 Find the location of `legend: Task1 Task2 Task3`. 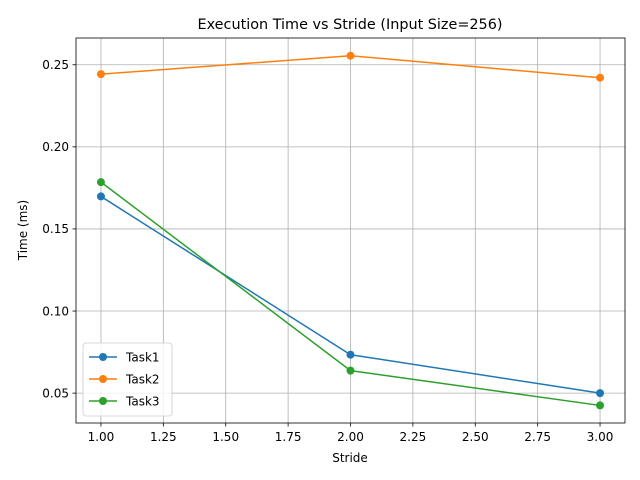

legend: Task1 Task2 Task3 is located at coordinates (127, 379).